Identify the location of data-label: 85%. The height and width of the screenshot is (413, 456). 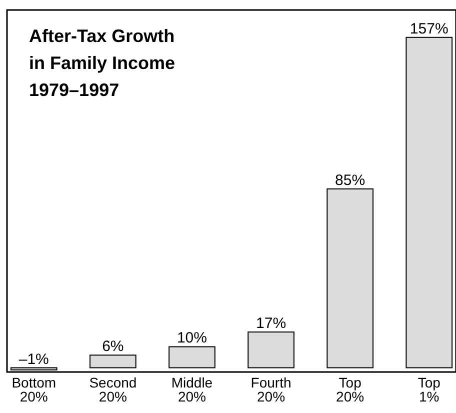
(350, 180).